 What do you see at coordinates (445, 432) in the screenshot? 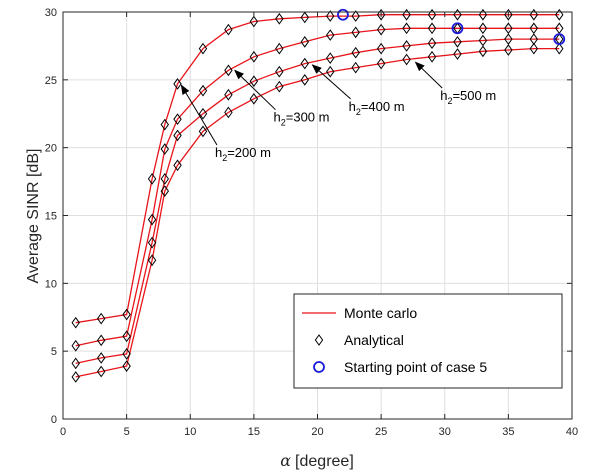
I see `x-tick-label: 30` at bounding box center [445, 432].